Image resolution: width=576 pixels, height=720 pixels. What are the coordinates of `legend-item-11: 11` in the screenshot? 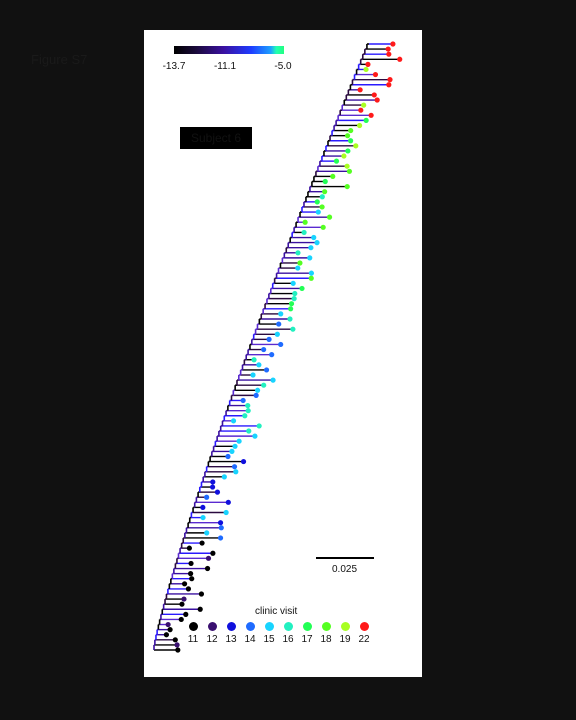 It's located at (193, 633).